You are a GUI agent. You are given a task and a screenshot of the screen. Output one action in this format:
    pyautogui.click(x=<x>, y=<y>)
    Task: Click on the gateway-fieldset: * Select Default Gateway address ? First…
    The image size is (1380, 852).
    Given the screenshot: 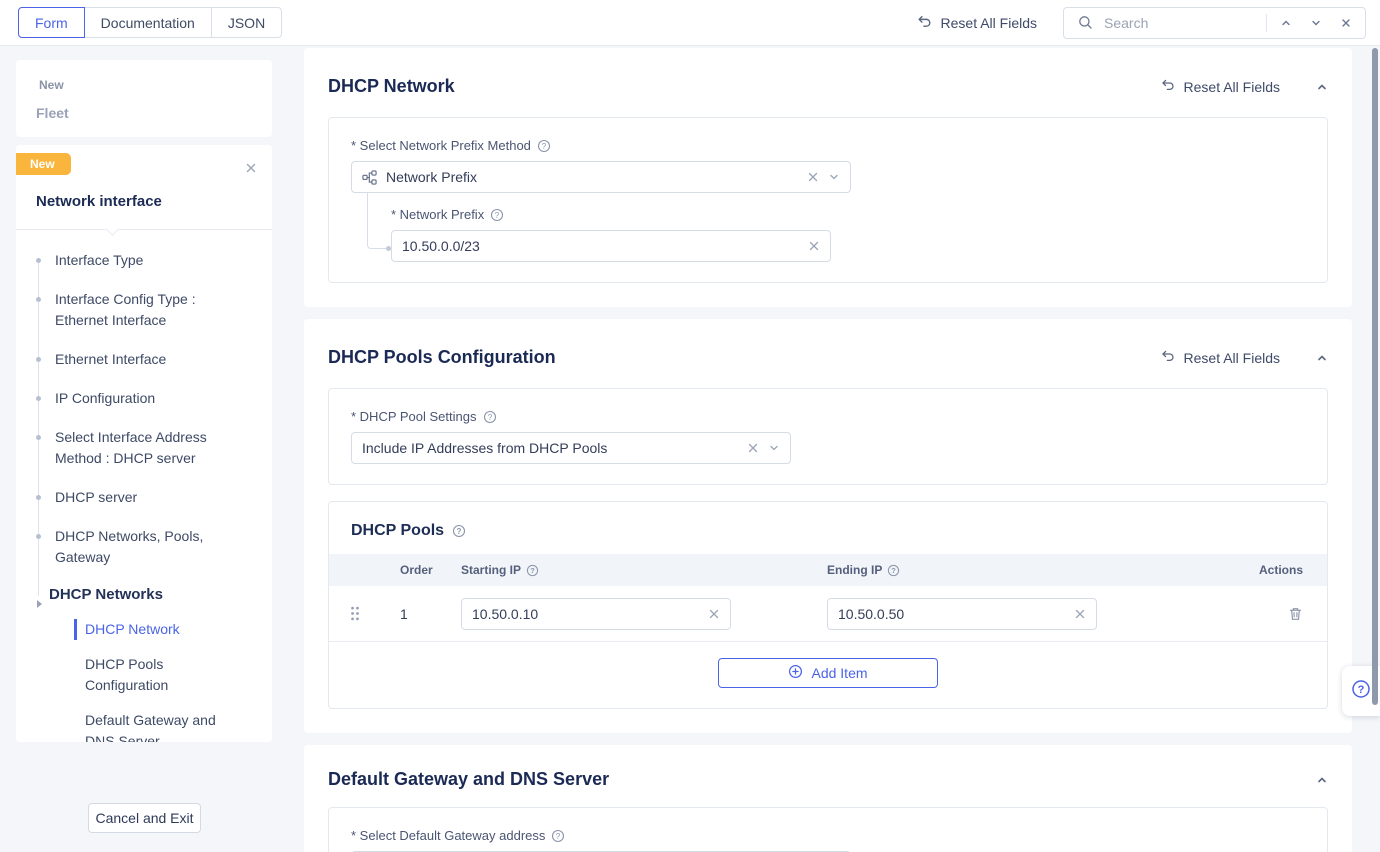 What is the action you would take?
    pyautogui.click(x=828, y=829)
    